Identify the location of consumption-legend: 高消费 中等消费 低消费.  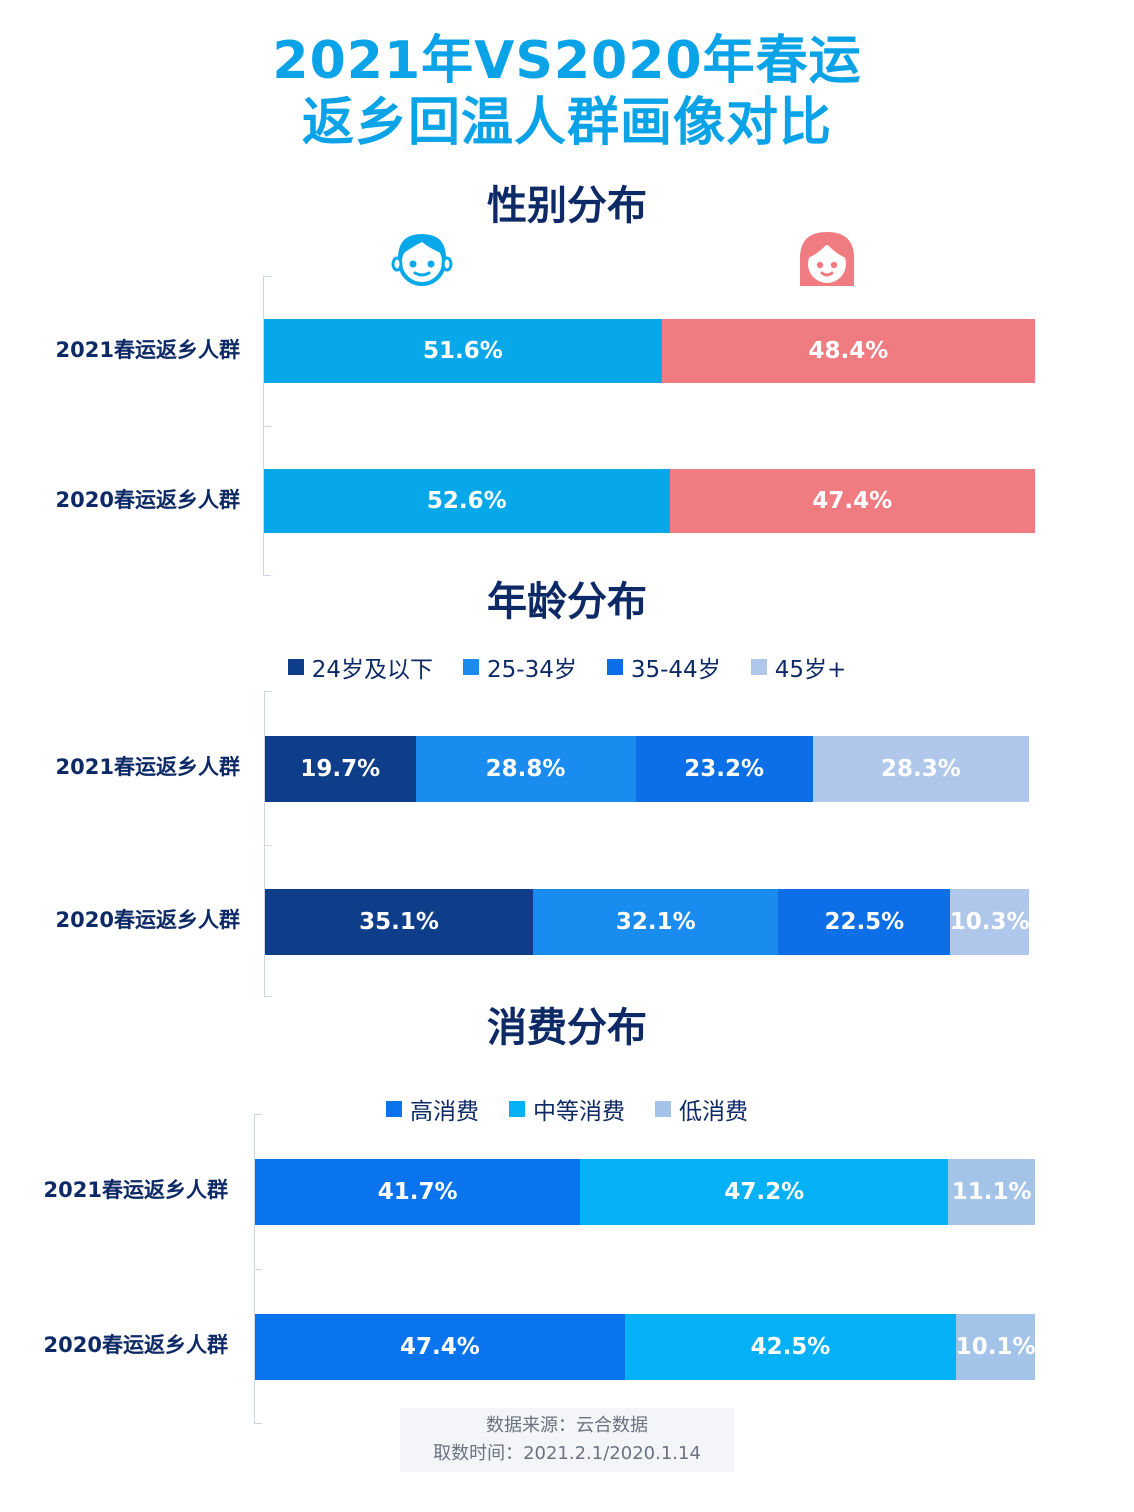
(567, 1109).